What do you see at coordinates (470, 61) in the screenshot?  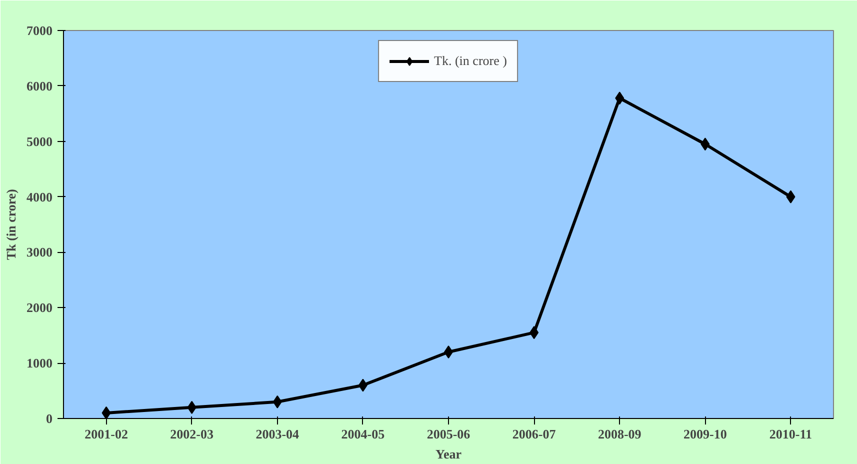 I see `legend-label: Tk. (in crore )` at bounding box center [470, 61].